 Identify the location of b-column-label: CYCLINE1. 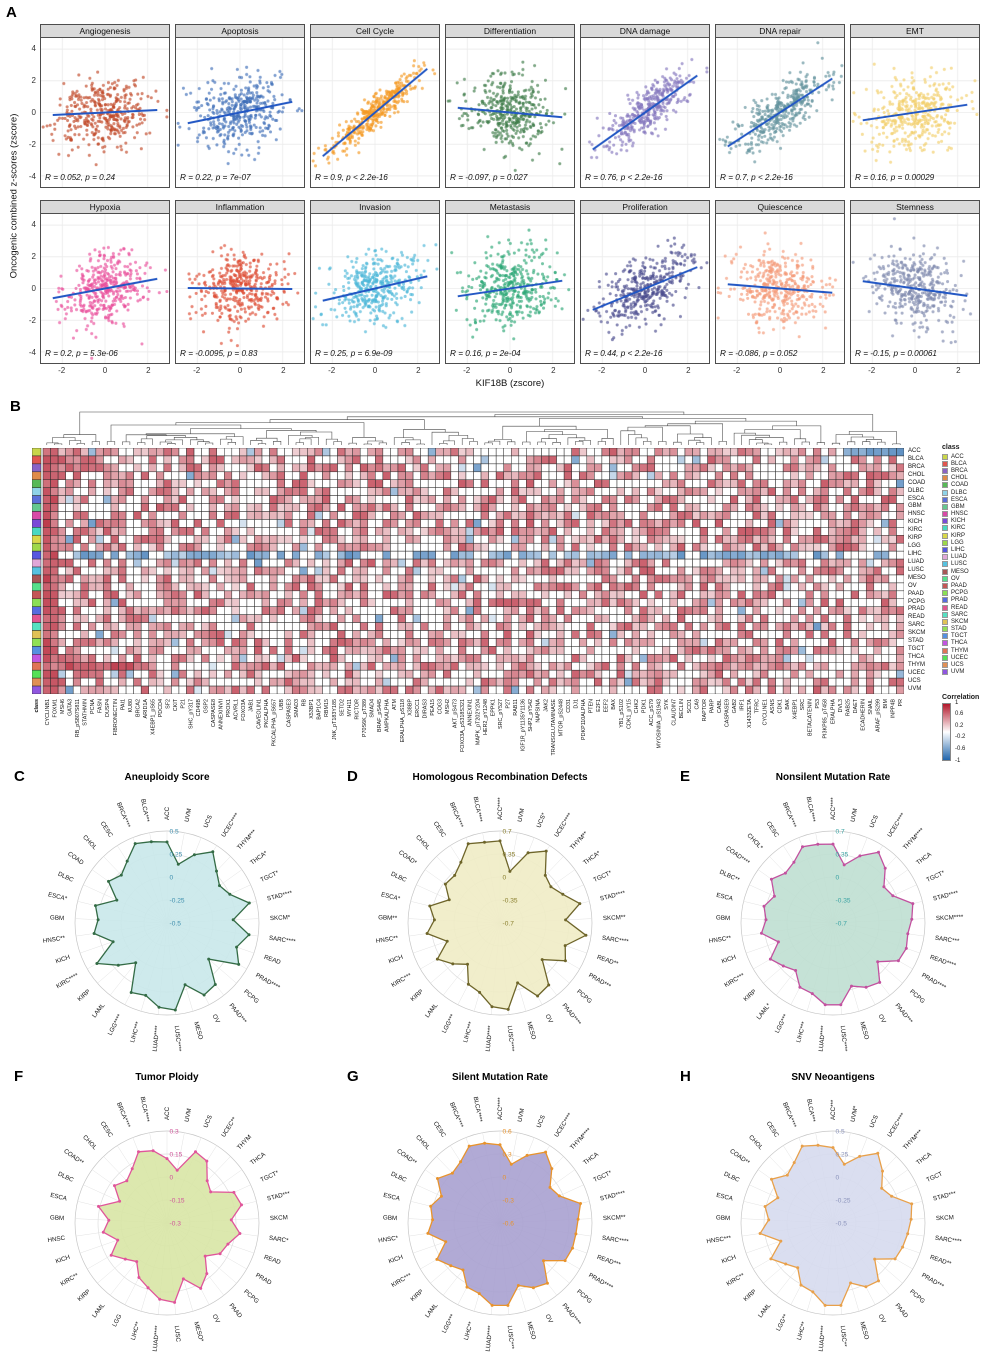
(765, 712).